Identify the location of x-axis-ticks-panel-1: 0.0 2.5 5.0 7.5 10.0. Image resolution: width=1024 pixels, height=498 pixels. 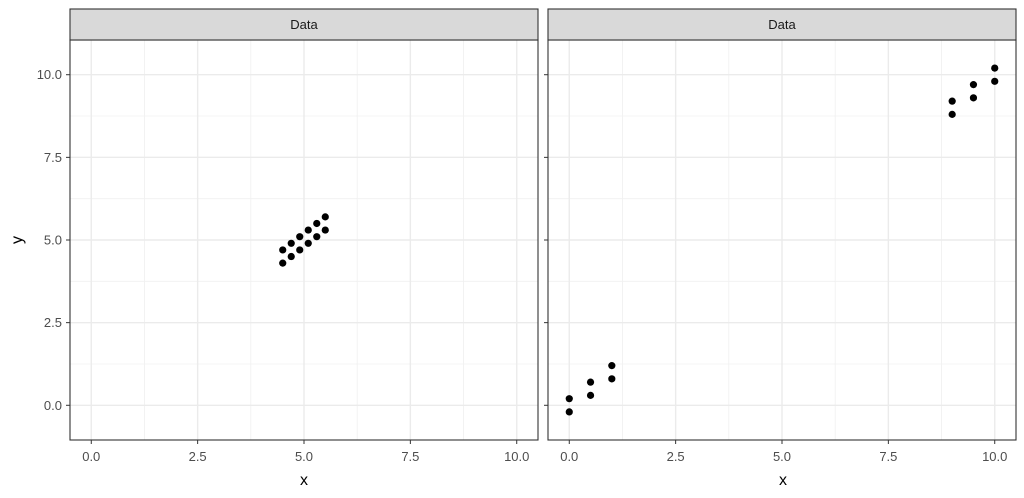
(305, 452).